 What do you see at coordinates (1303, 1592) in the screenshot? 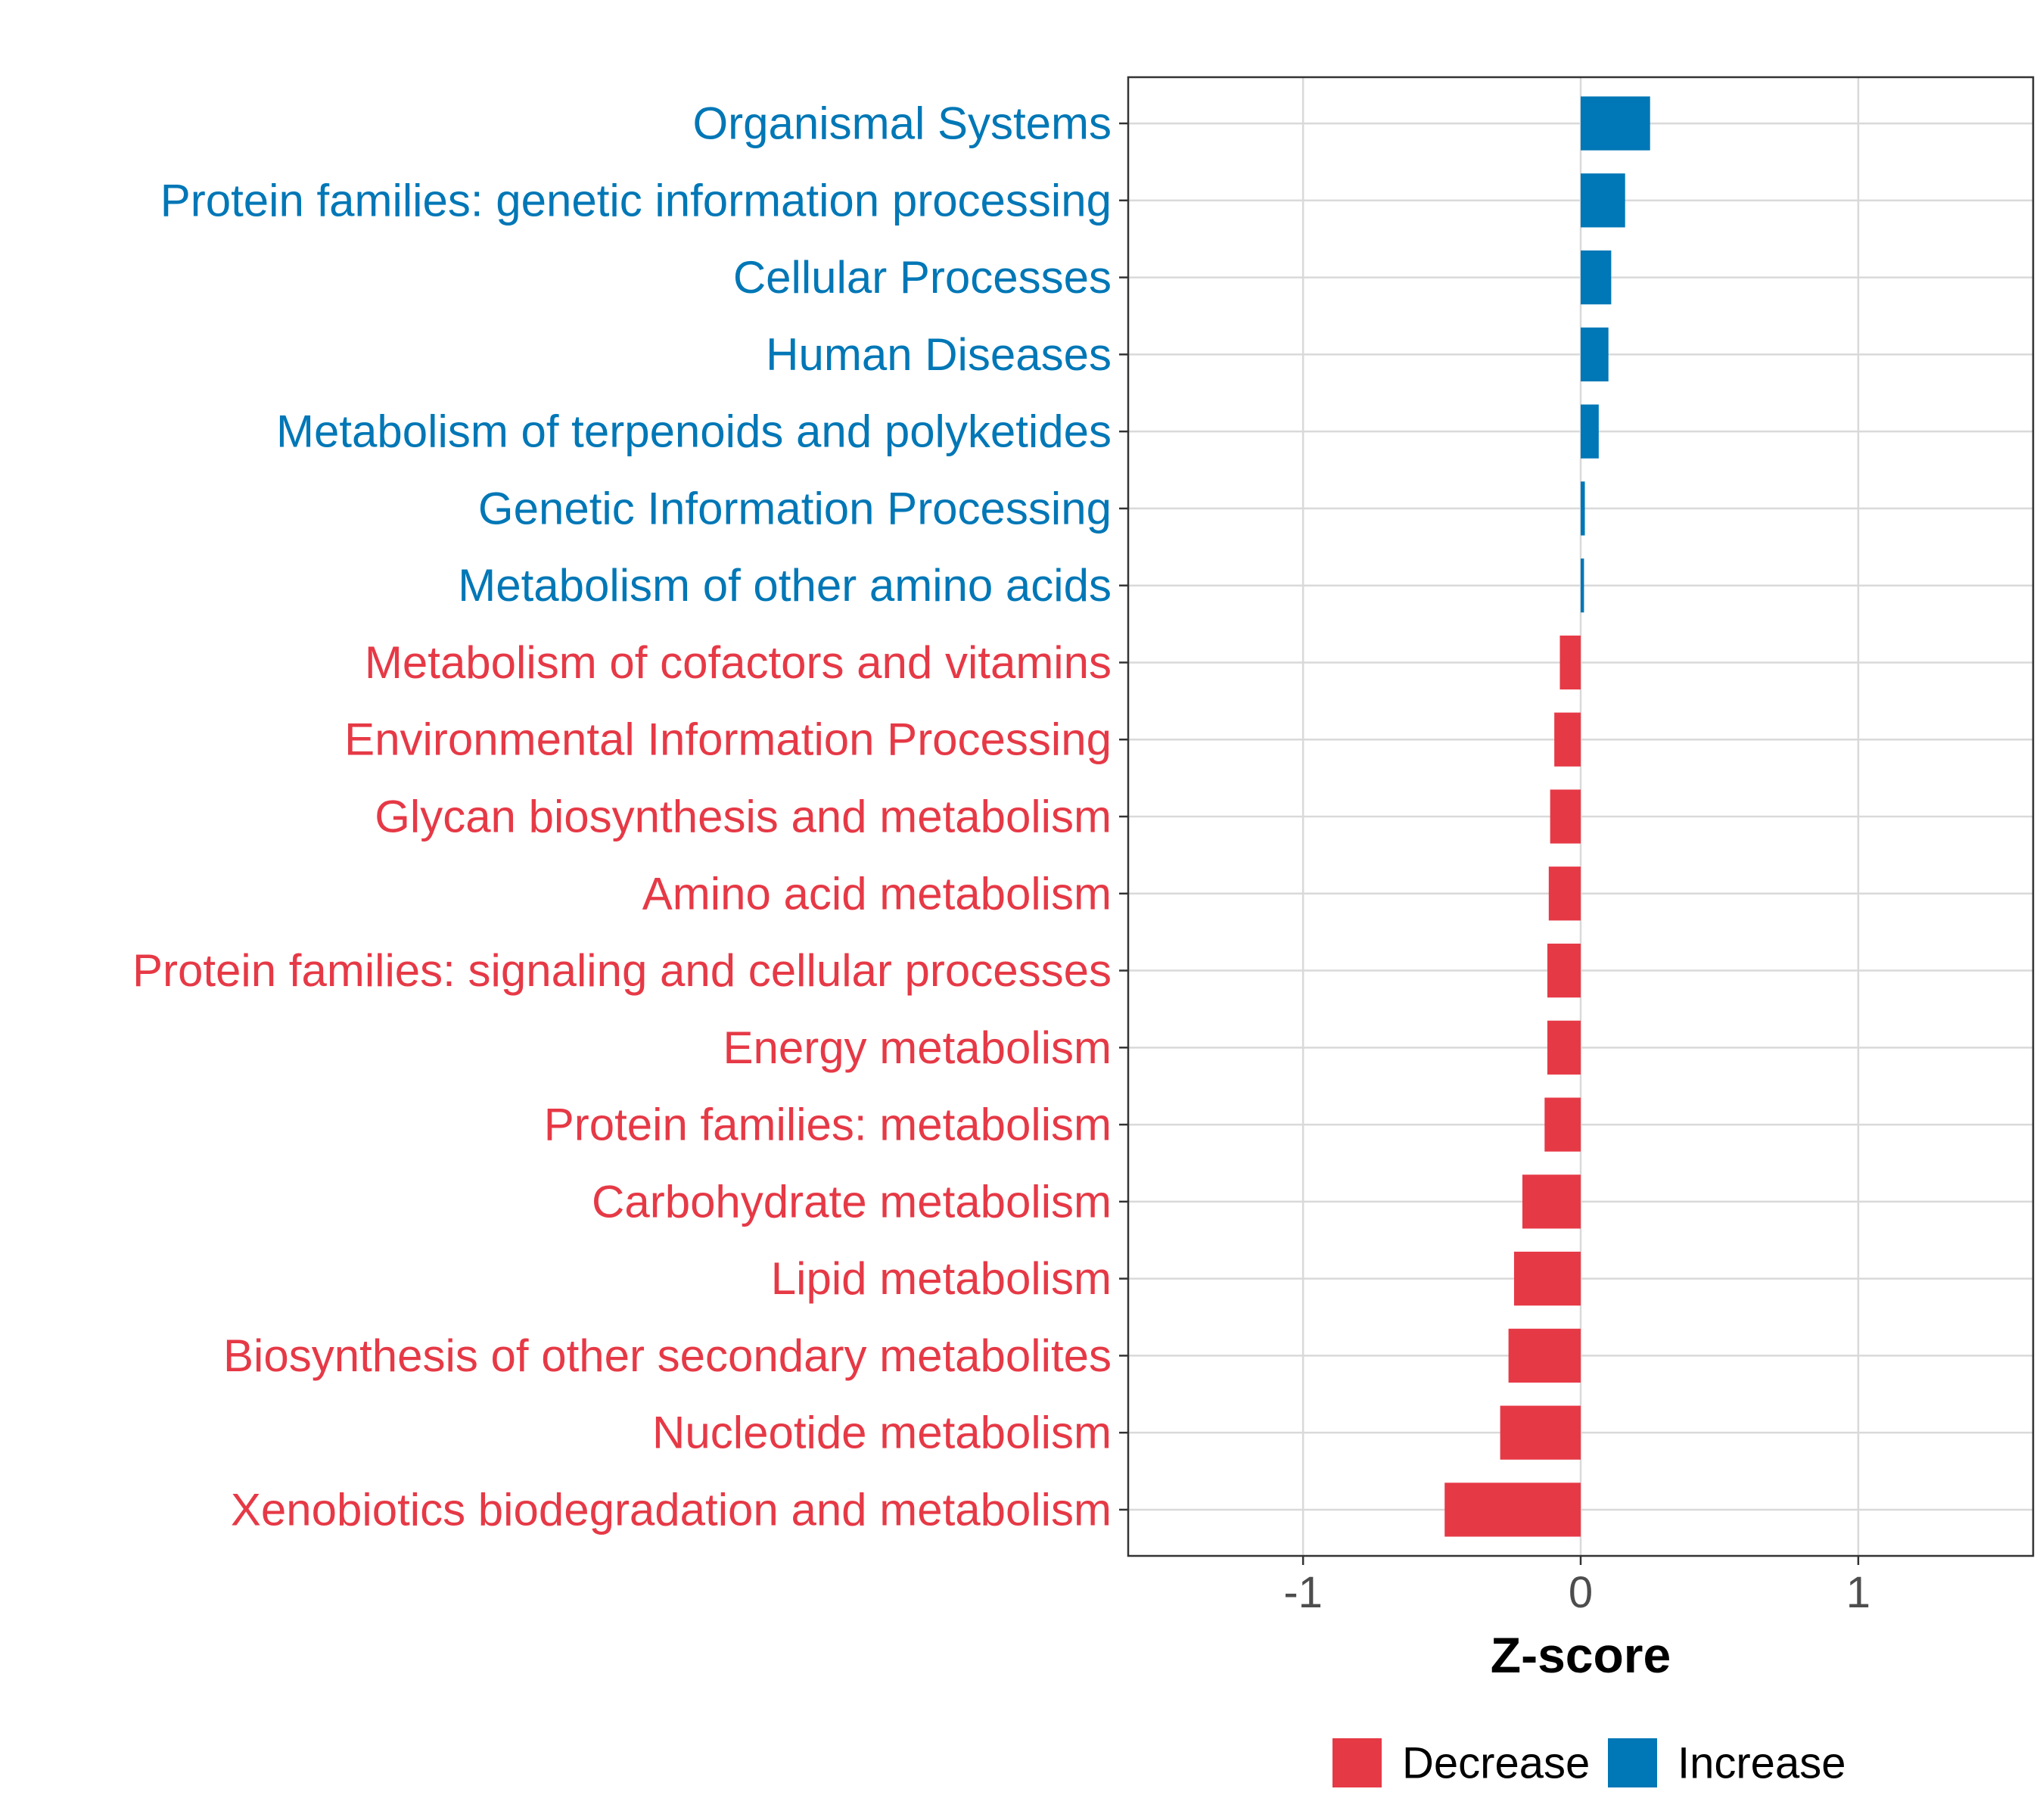
I see `x-tick-label-0: -1` at bounding box center [1303, 1592].